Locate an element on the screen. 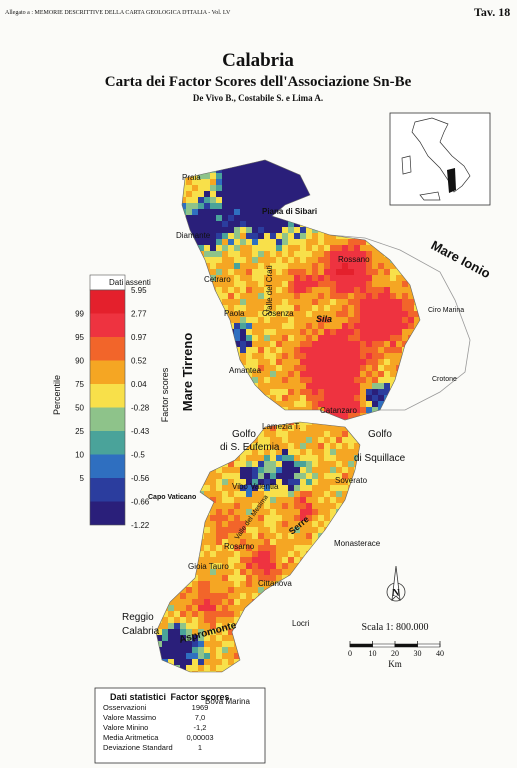  score-label: -0.56 is located at coordinates (140, 478).